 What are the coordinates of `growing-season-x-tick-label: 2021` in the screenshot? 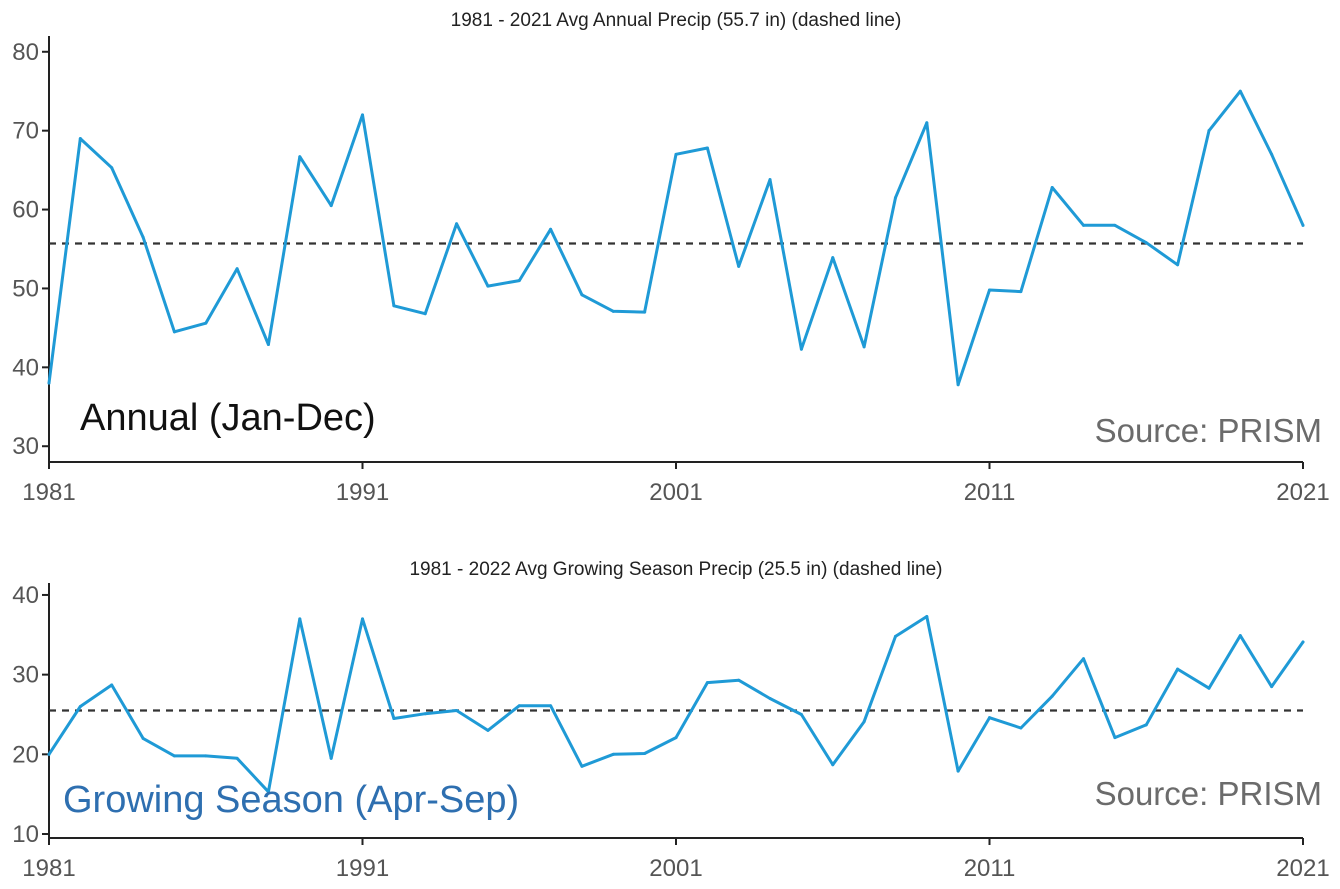 It's located at (1302, 868).